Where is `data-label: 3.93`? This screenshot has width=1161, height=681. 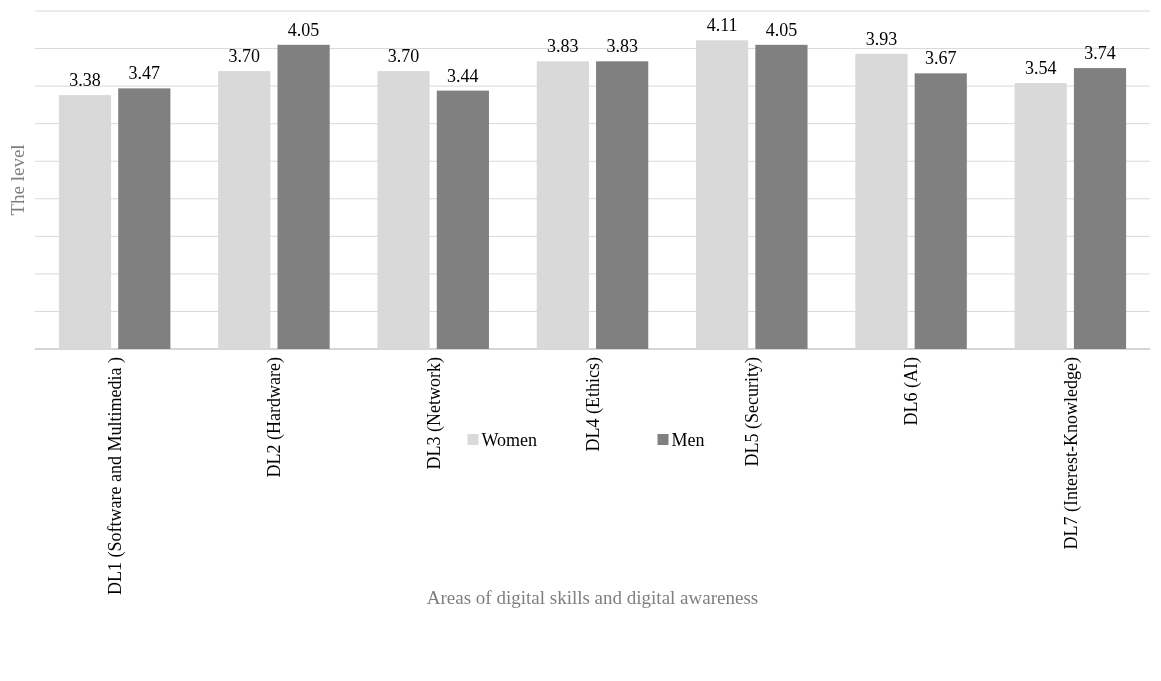
data-label: 3.93 is located at coordinates (881, 38).